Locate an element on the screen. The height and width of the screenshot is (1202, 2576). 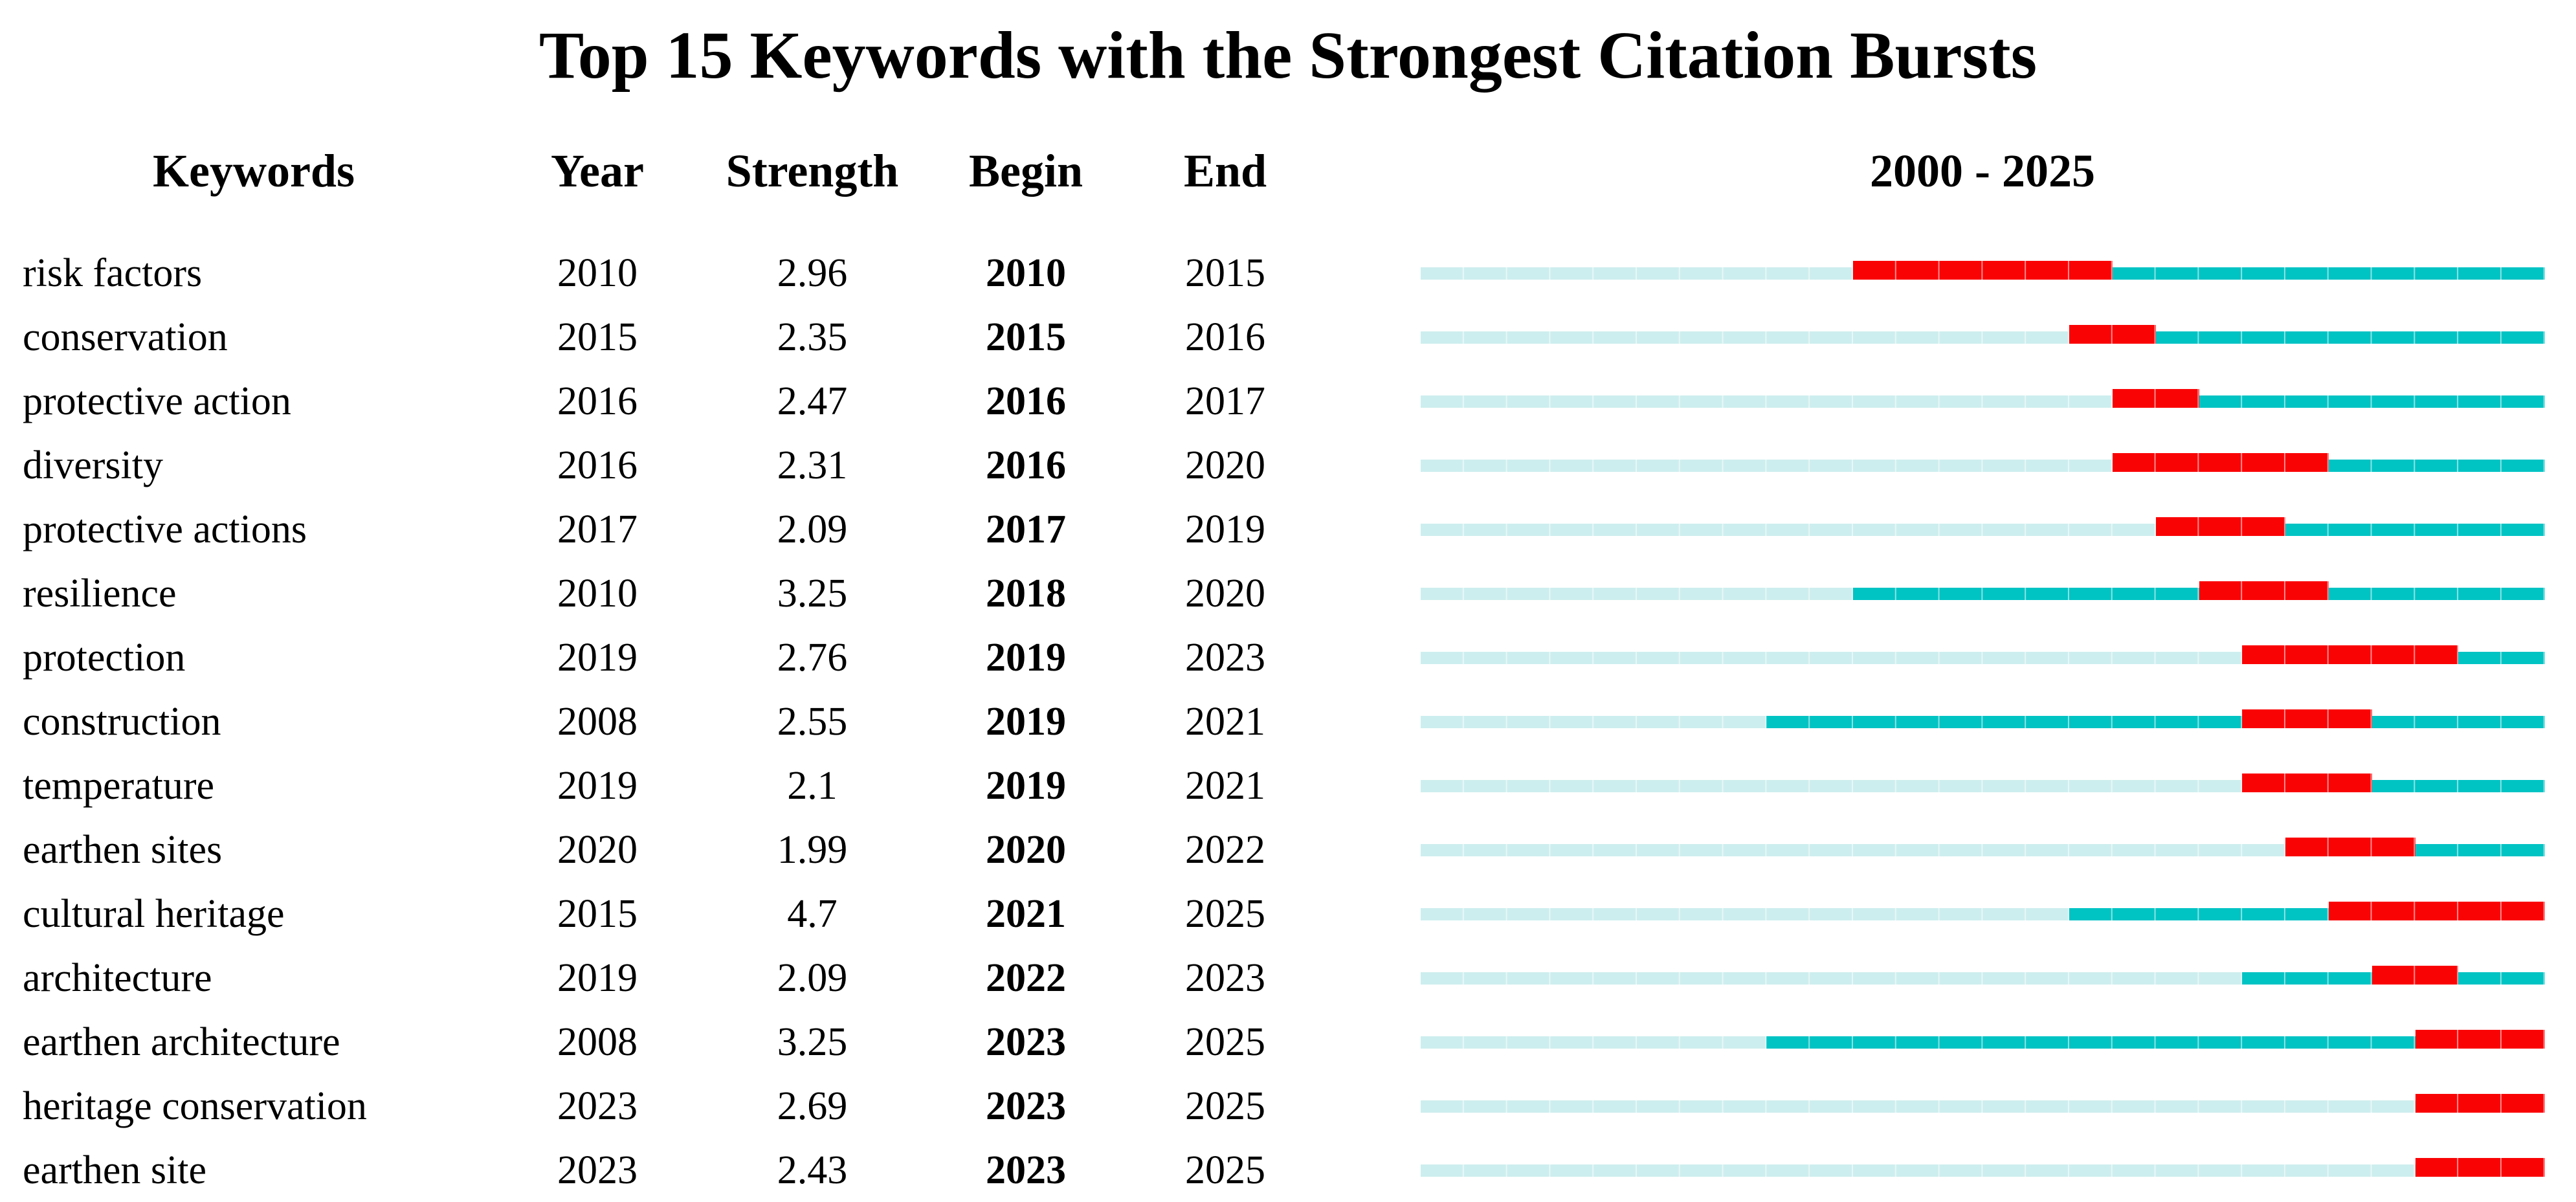
keyword-label: cultural heritage is located at coordinates (154, 913).